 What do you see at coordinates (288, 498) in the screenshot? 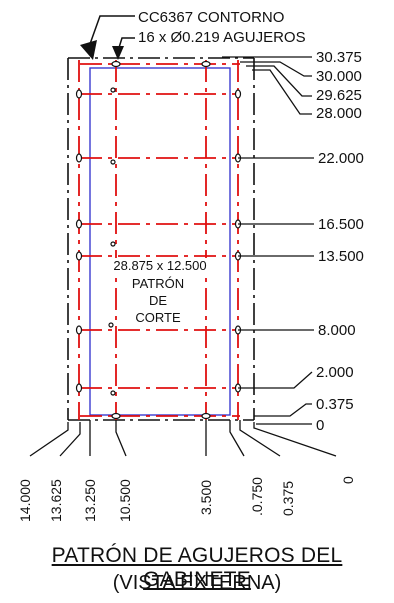
I see `dim-0-375-h: 0.375` at bounding box center [288, 498].